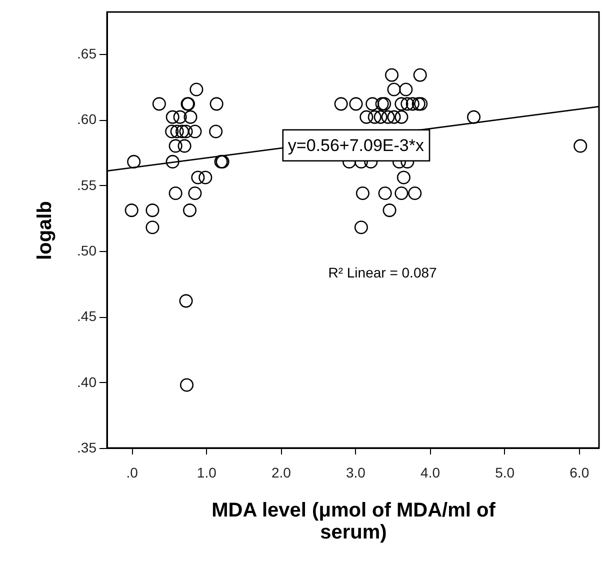 The width and height of the screenshot is (602, 571). I want to click on y-tick-label: .65, so click(87, 54).